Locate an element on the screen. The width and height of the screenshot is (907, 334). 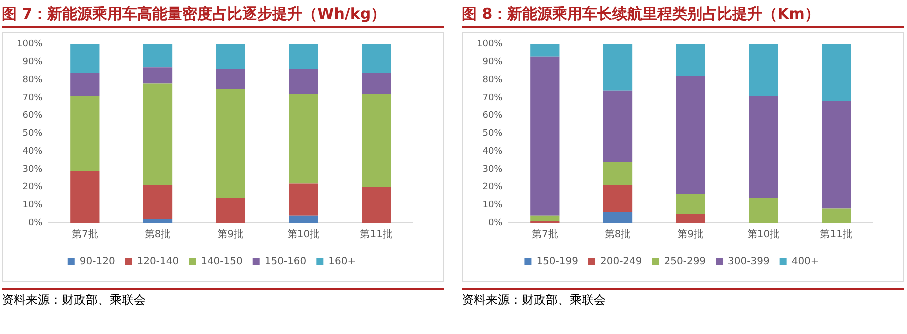
legend-label: 300-399 is located at coordinates (749, 262).